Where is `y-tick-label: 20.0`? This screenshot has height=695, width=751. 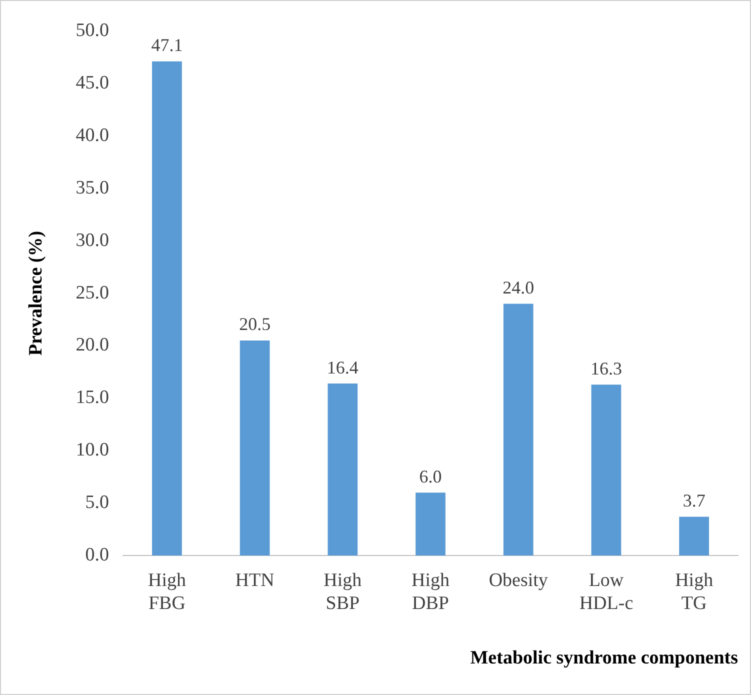
y-tick-label: 20.0 is located at coordinates (93, 345).